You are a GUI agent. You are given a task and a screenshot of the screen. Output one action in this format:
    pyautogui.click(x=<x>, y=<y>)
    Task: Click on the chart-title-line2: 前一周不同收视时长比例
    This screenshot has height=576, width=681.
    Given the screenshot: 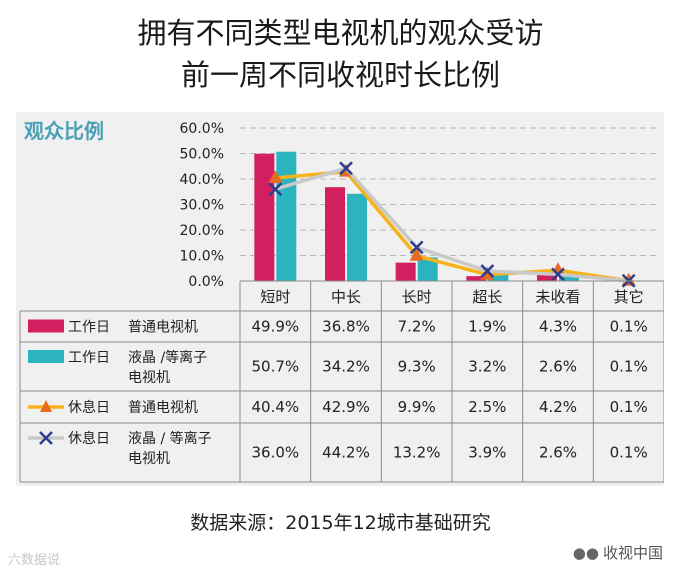 What is the action you would take?
    pyautogui.click(x=340, y=75)
    